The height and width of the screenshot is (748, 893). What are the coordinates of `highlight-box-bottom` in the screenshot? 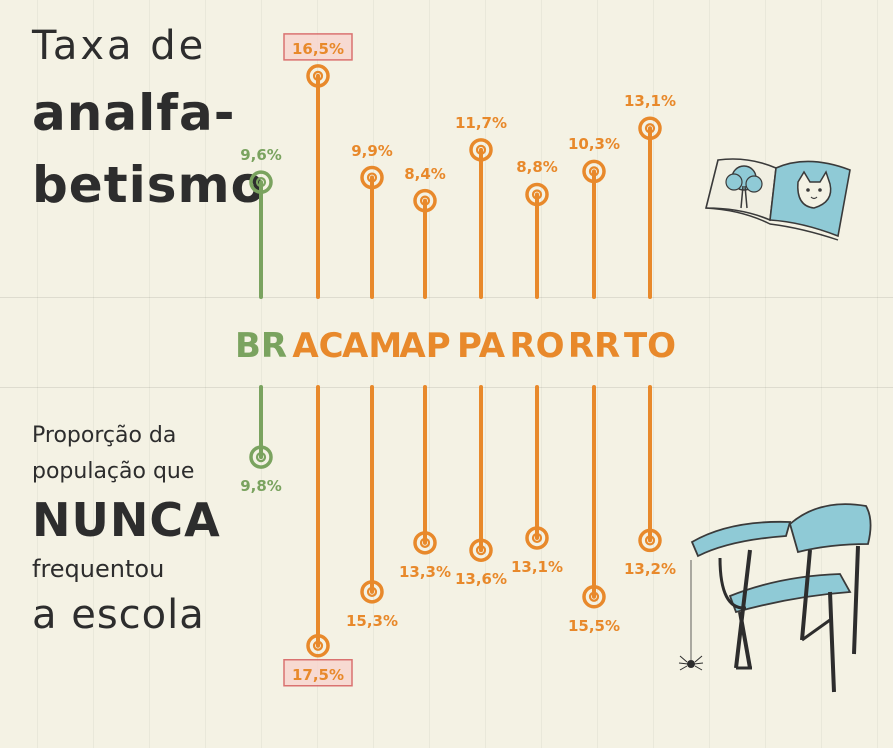 It's located at (318, 673).